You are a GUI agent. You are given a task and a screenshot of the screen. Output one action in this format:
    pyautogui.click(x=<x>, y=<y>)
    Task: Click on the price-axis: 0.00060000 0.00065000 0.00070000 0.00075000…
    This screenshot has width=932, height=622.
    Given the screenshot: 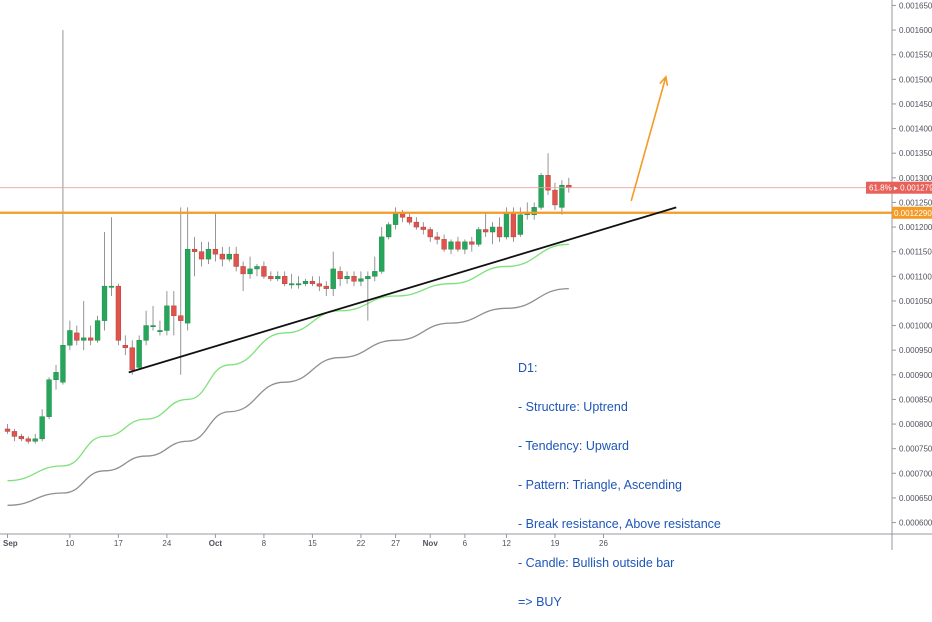 What is the action you would take?
    pyautogui.click(x=911, y=275)
    